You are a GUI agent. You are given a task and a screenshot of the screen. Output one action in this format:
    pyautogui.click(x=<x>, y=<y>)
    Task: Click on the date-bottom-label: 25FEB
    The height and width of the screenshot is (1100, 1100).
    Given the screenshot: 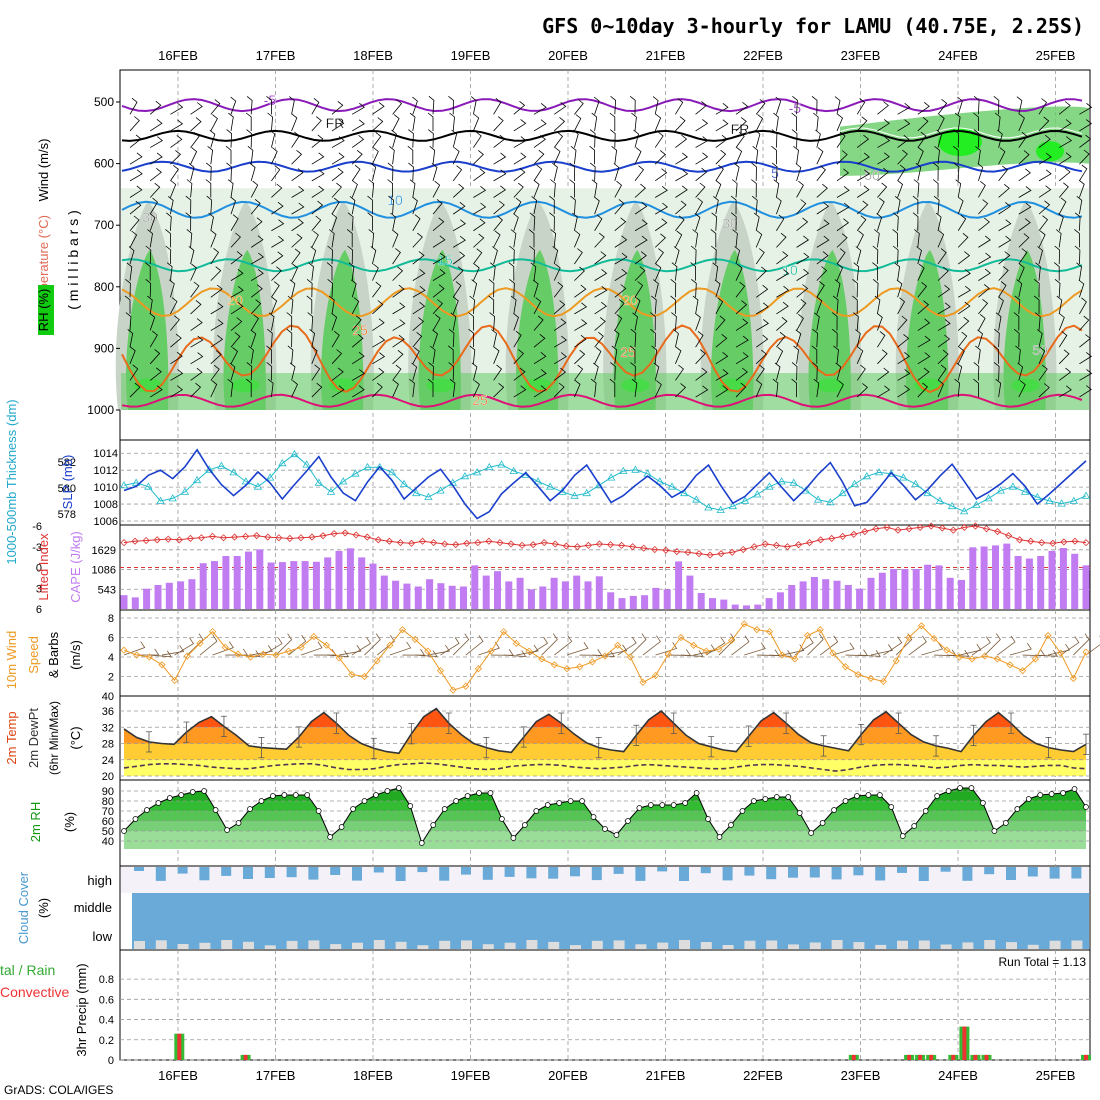 What is the action you would take?
    pyautogui.click(x=1056, y=1075)
    